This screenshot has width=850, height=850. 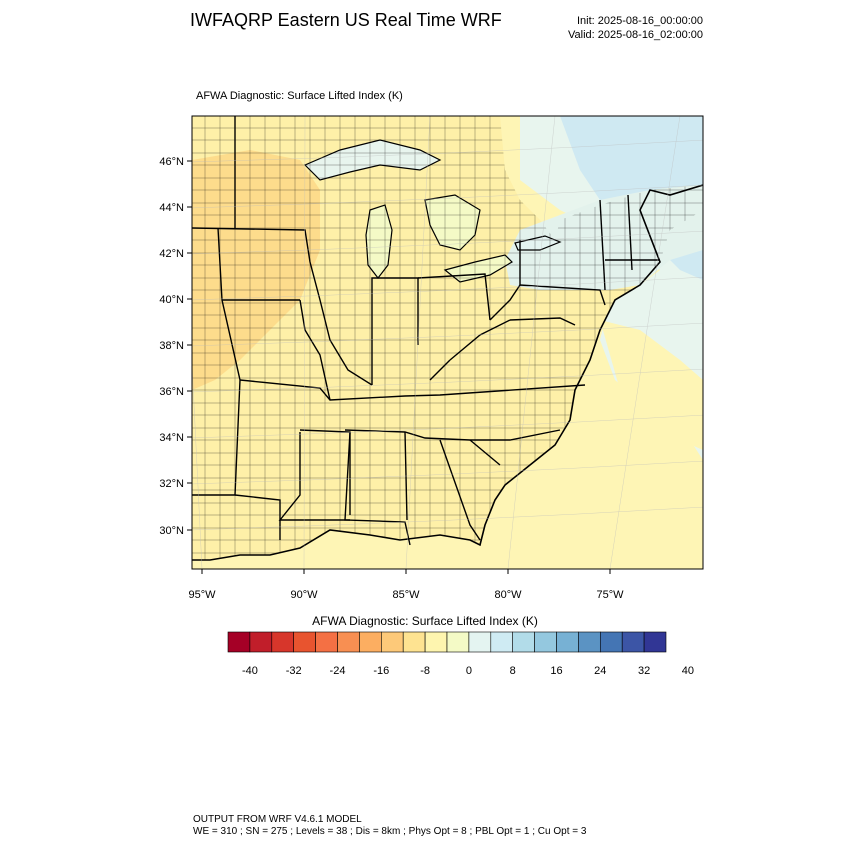 What do you see at coordinates (171, 484) in the screenshot?
I see `lat-label: 32°N` at bounding box center [171, 484].